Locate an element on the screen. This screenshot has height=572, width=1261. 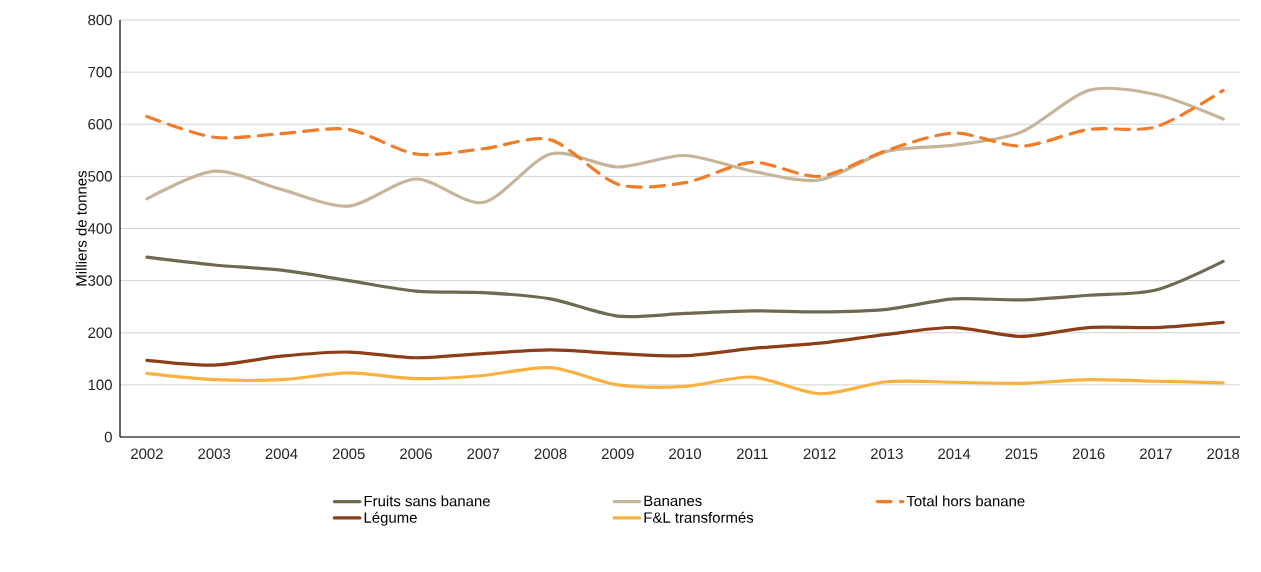
x-tick-label: 2002 is located at coordinates (147, 454).